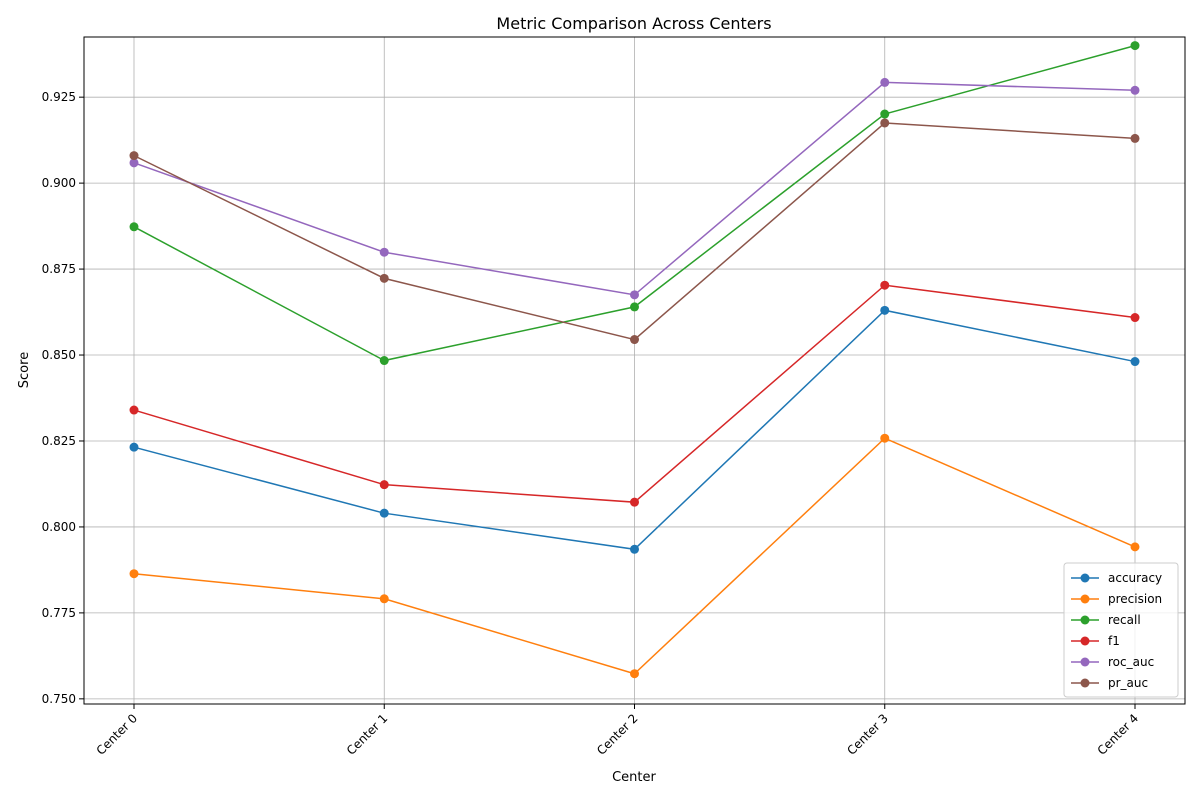 The height and width of the screenshot is (800, 1200). Describe the element at coordinates (1131, 662) in the screenshot. I see `legend-label: roc_auc` at that location.